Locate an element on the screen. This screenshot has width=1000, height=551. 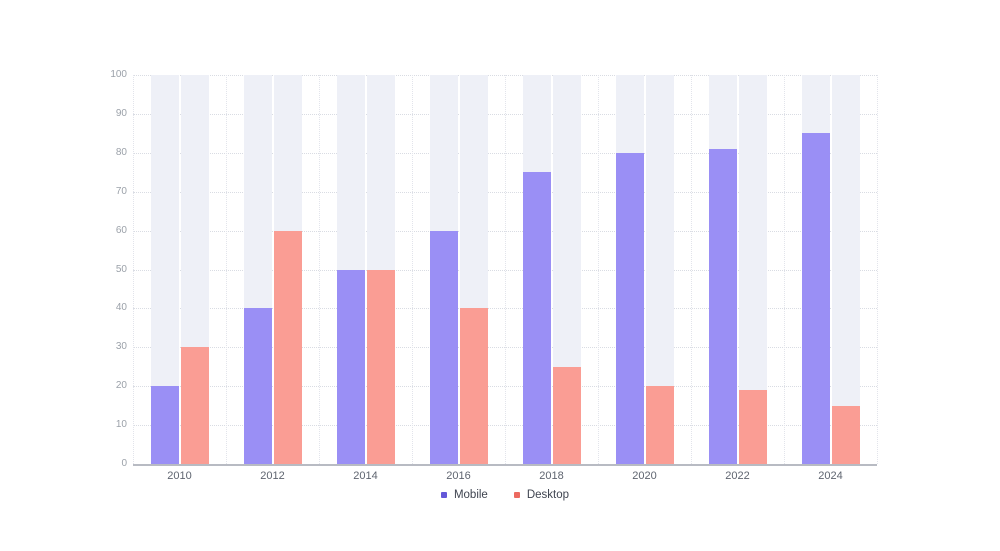
bar-slot-band is located at coordinates (845, 269).